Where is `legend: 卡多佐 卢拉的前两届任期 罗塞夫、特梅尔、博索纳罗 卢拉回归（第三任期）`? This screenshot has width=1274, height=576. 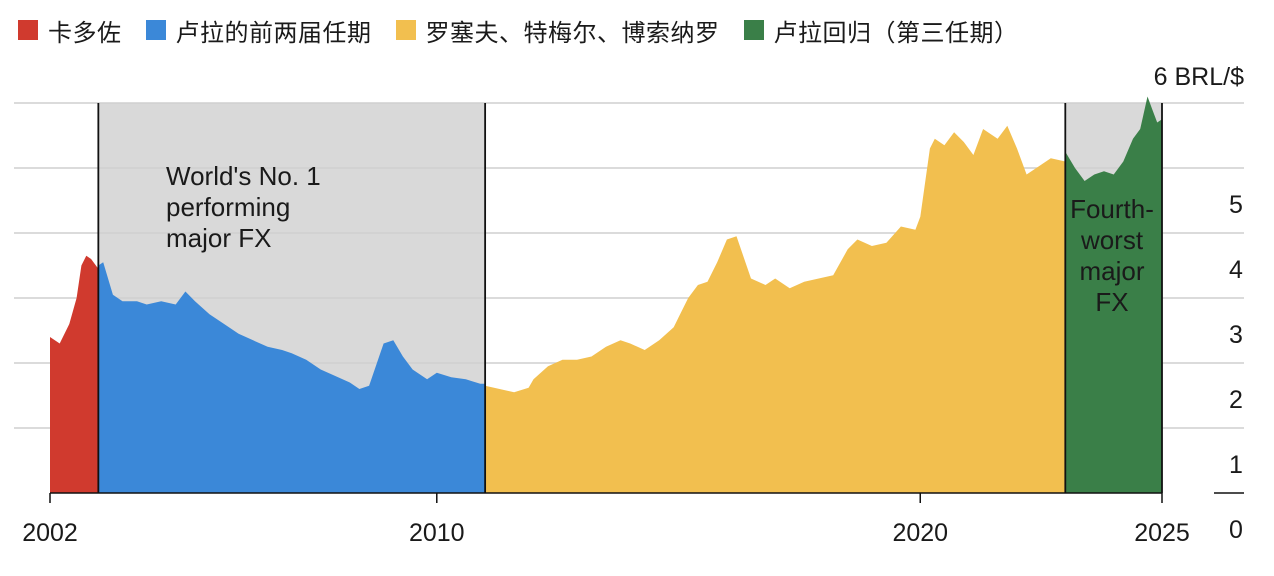 legend: 卡多佐 卢拉的前两届任期 罗塞夫、特梅尔、博索纳罗 卢拉回归（第三任期） is located at coordinates (530, 30).